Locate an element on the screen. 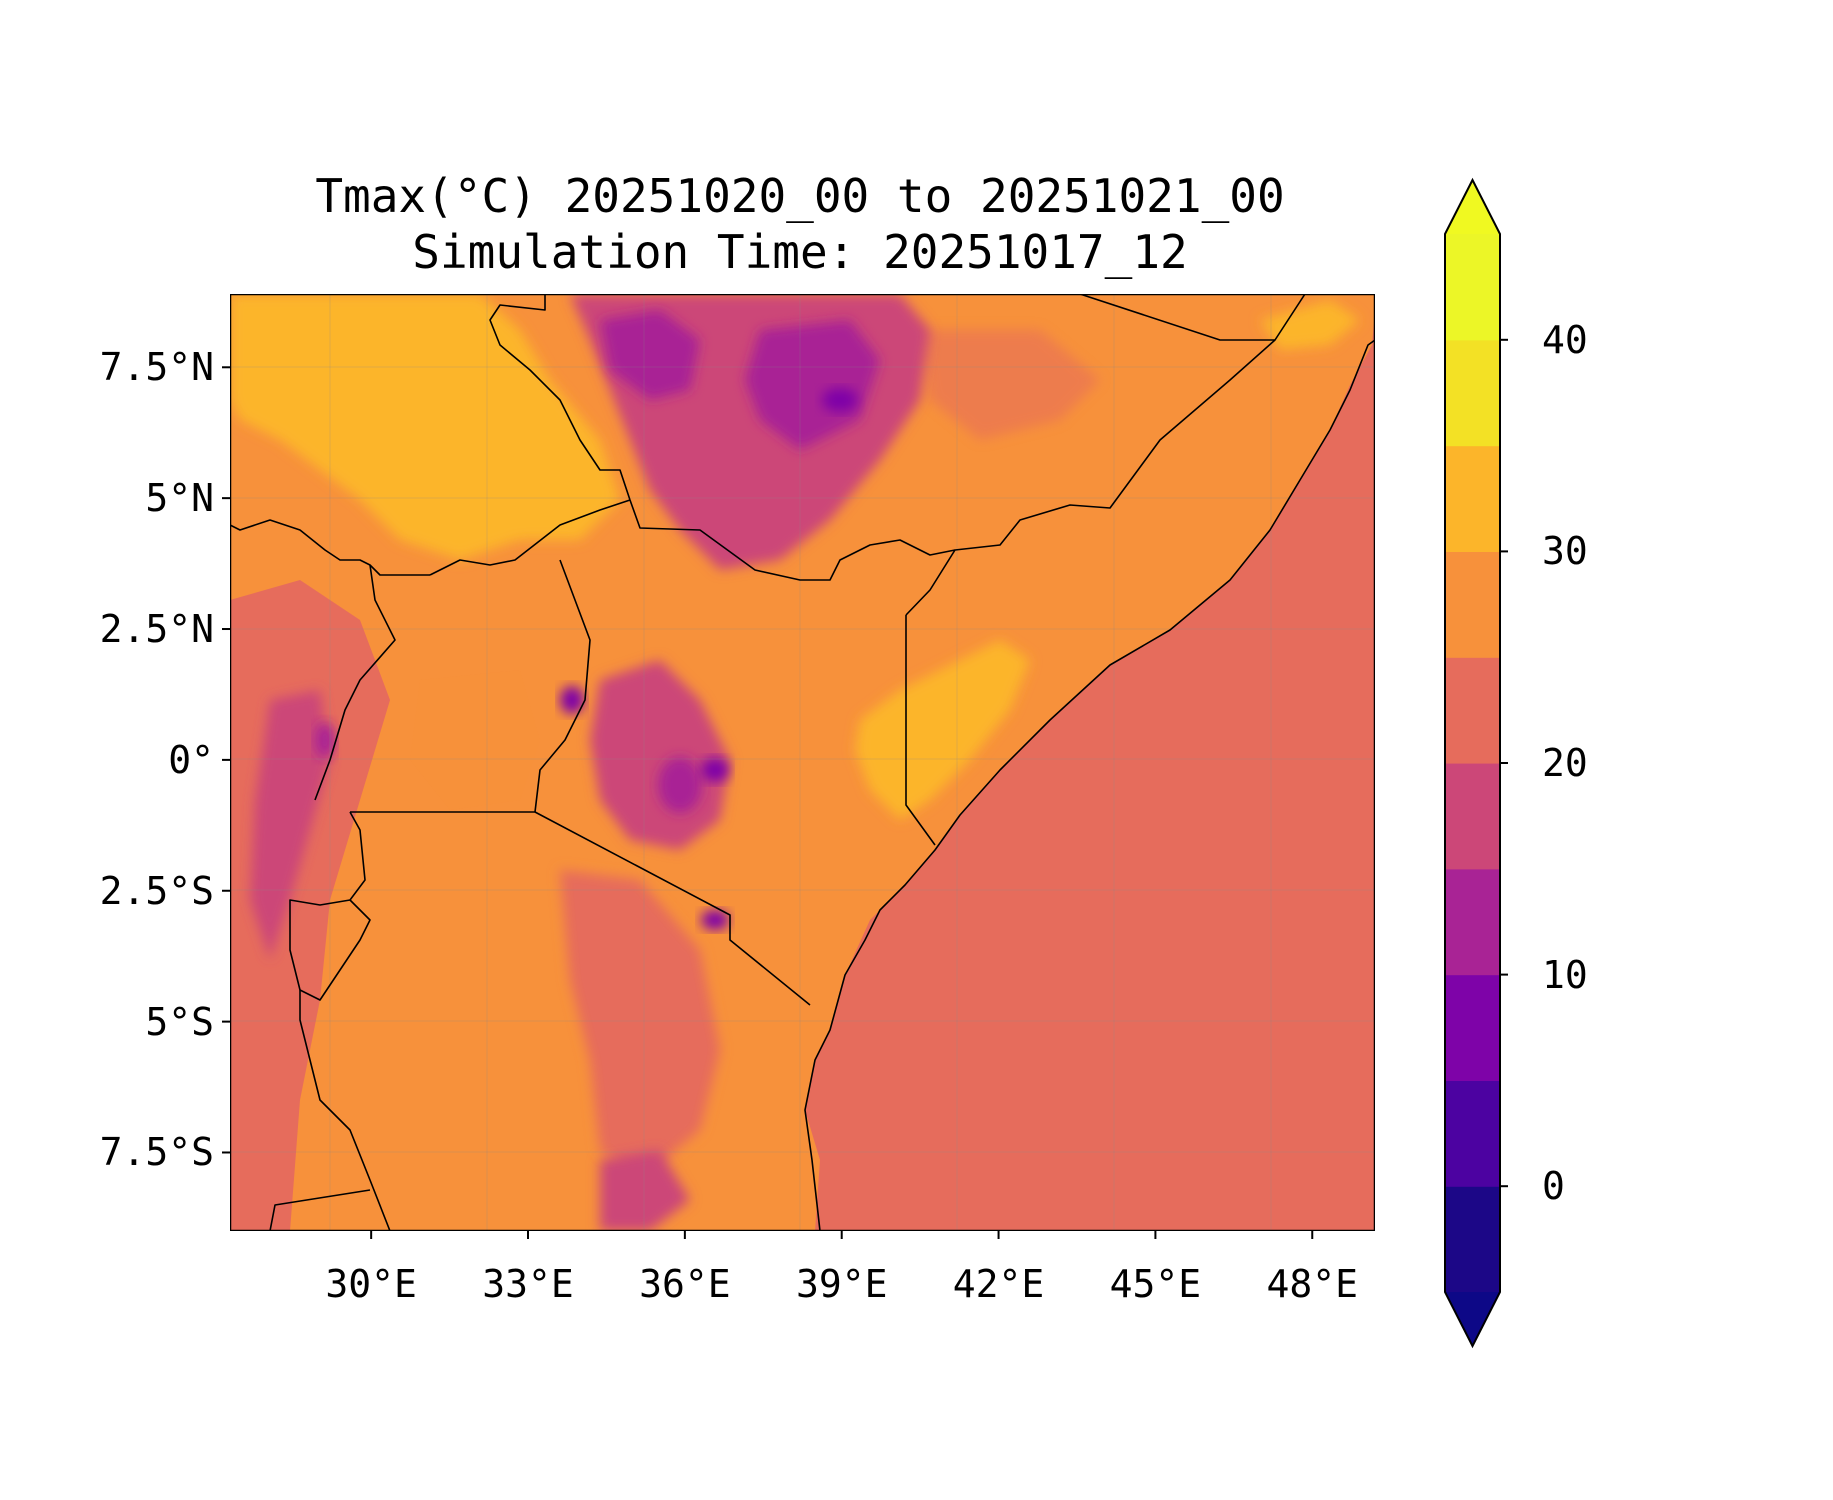  ethiopian-highlands-core is located at coordinates (650, 355).